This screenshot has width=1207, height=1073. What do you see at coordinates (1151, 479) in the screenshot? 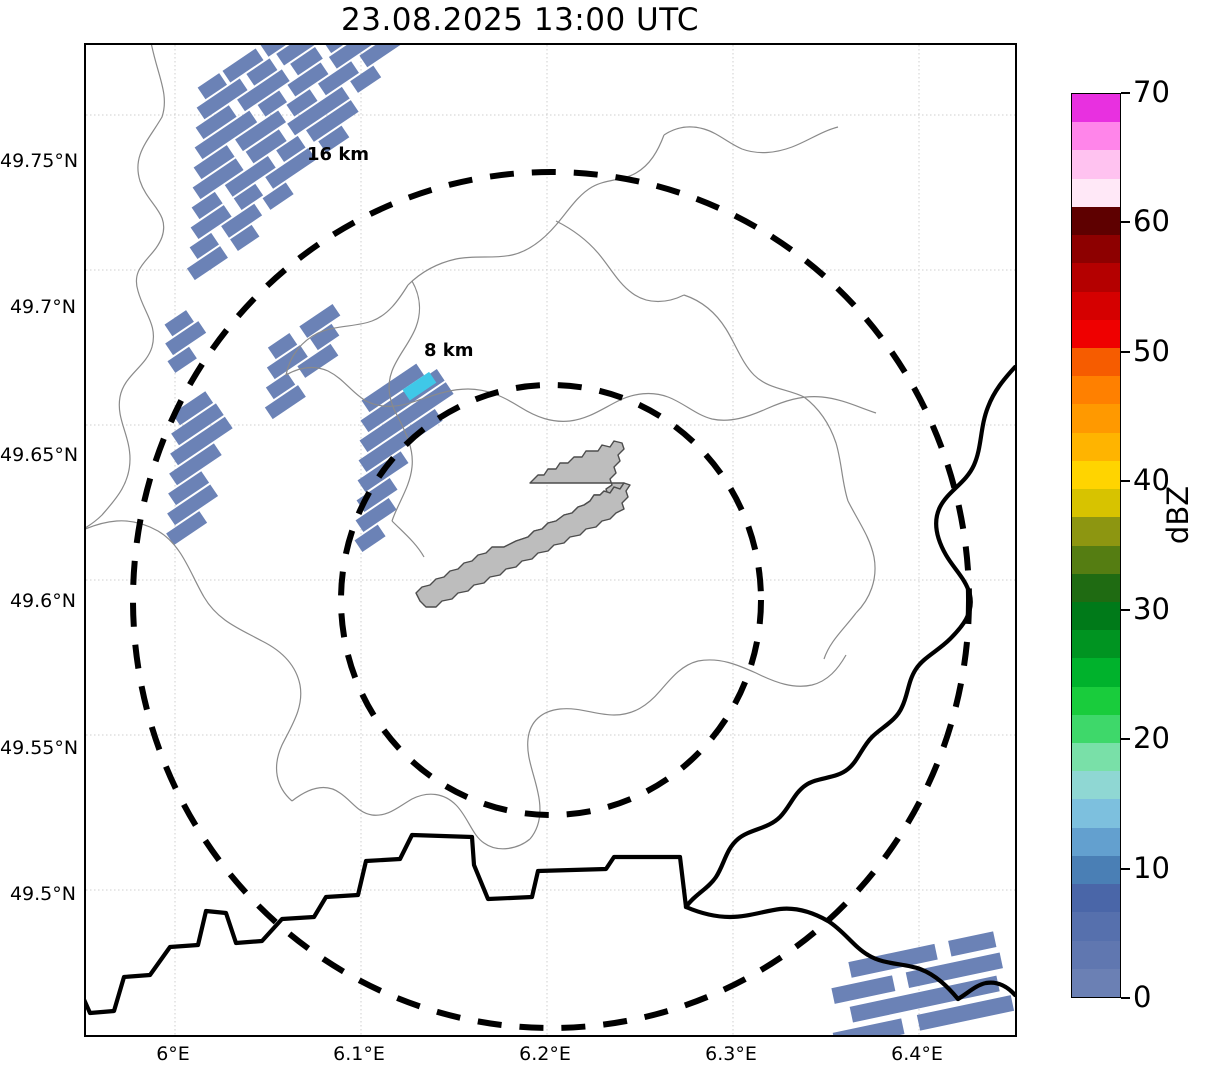
I see `colorbar-tick-label: 40` at bounding box center [1151, 479].